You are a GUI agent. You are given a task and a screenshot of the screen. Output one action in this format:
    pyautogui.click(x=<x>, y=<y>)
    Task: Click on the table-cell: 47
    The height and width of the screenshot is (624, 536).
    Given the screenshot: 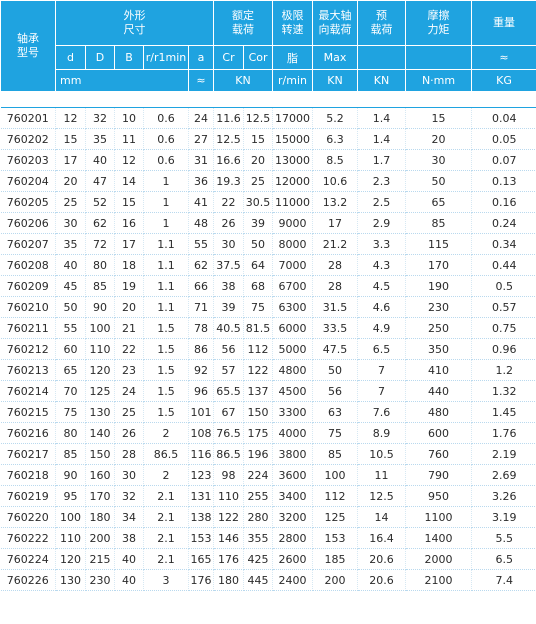 What is the action you would take?
    pyautogui.click(x=100, y=181)
    